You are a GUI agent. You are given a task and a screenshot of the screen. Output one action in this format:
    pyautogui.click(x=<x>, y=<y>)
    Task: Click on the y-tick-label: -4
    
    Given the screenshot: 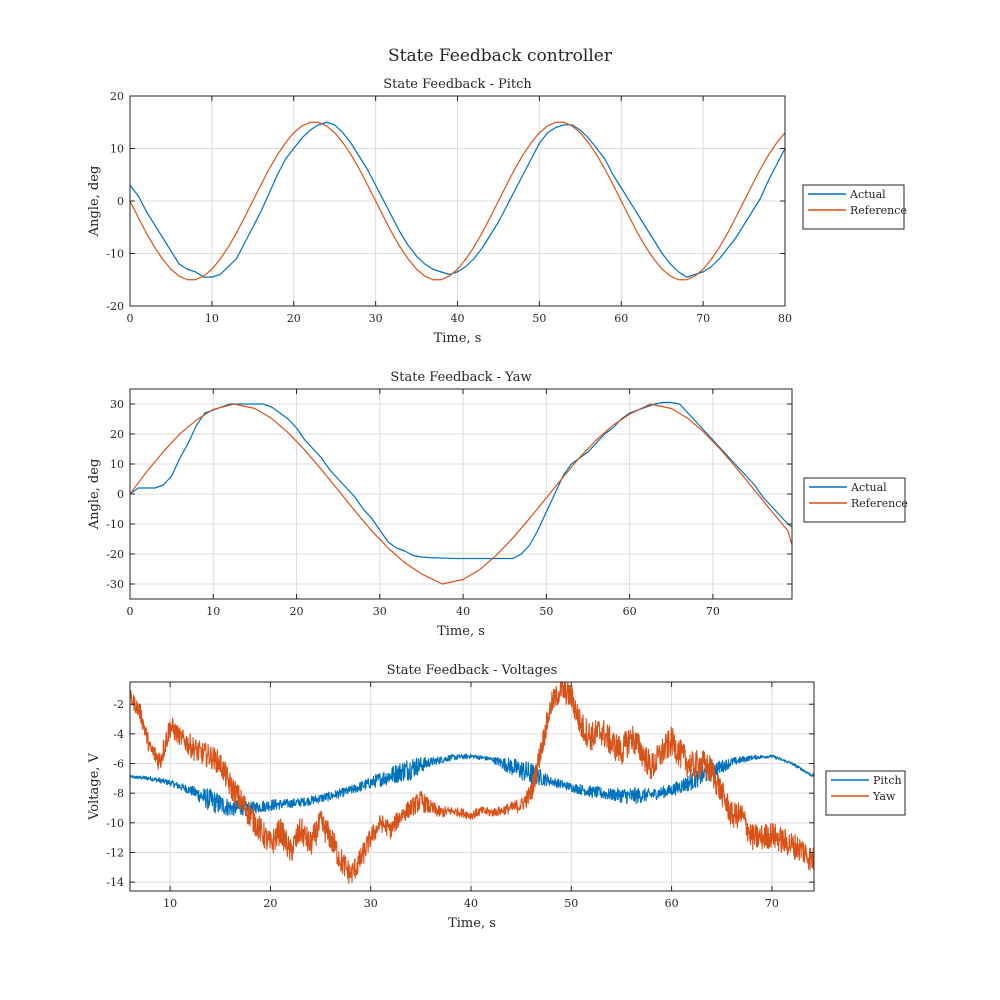 What is the action you would take?
    pyautogui.click(x=118, y=734)
    